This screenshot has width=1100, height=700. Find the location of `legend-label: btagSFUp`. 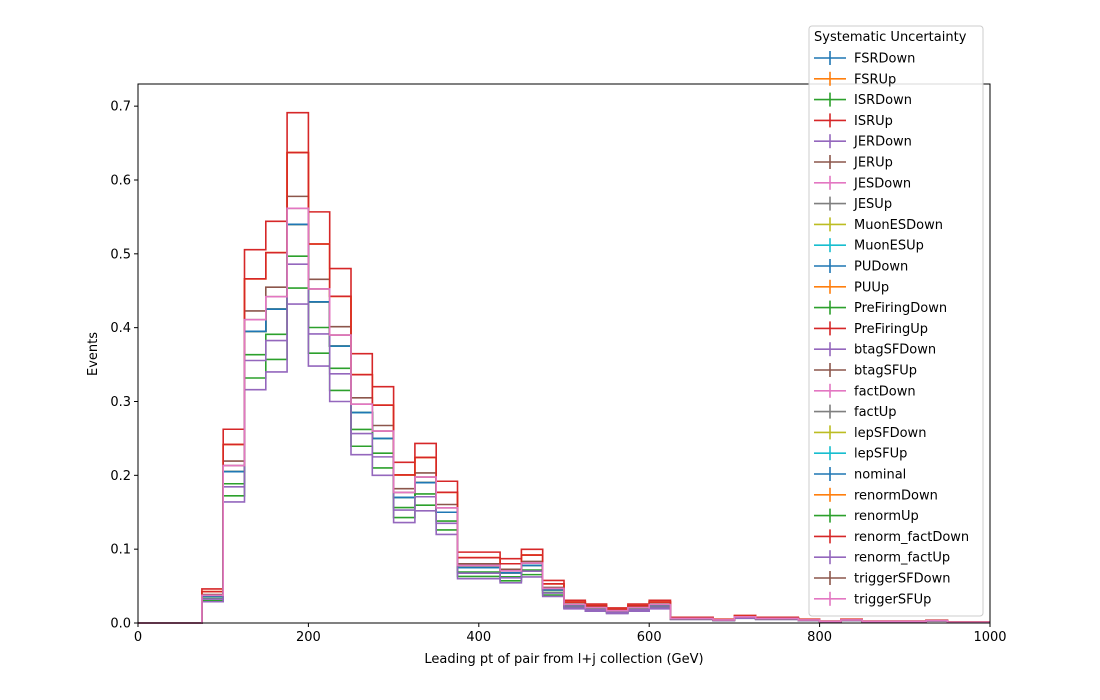

legend-label: btagSFUp is located at coordinates (885, 371).